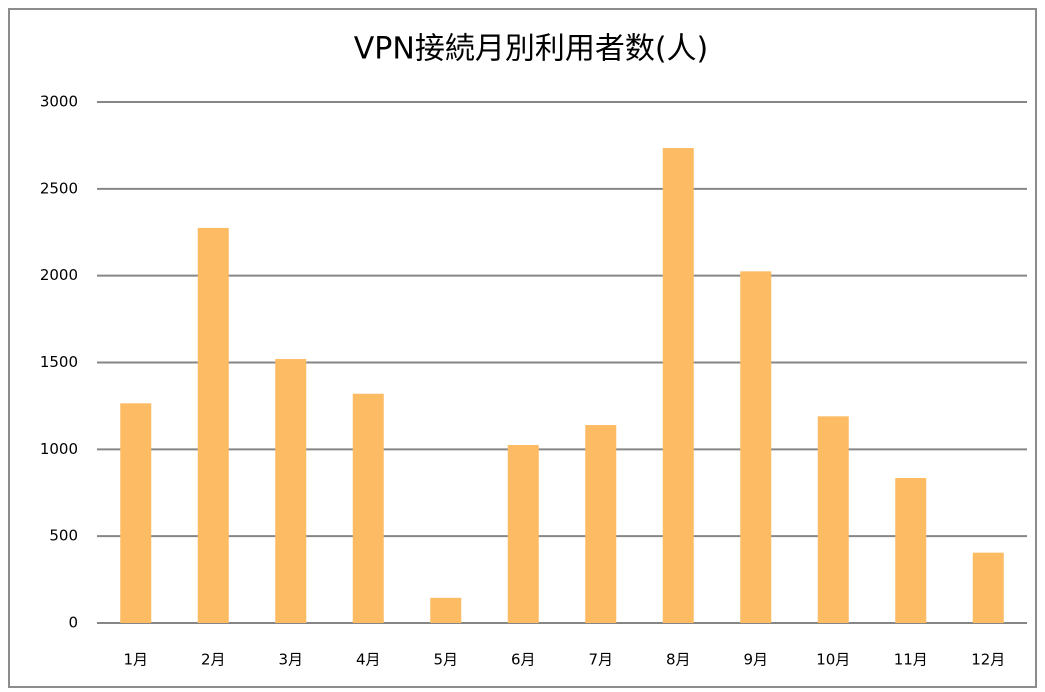  What do you see at coordinates (73, 623) in the screenshot?
I see `y-tick-label: 0` at bounding box center [73, 623].